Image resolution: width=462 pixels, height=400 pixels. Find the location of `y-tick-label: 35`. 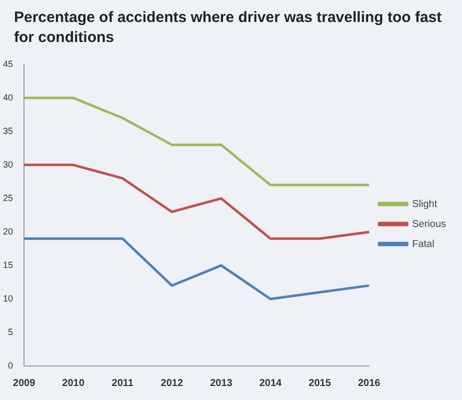

y-tick-label: 35 is located at coordinates (8, 131).